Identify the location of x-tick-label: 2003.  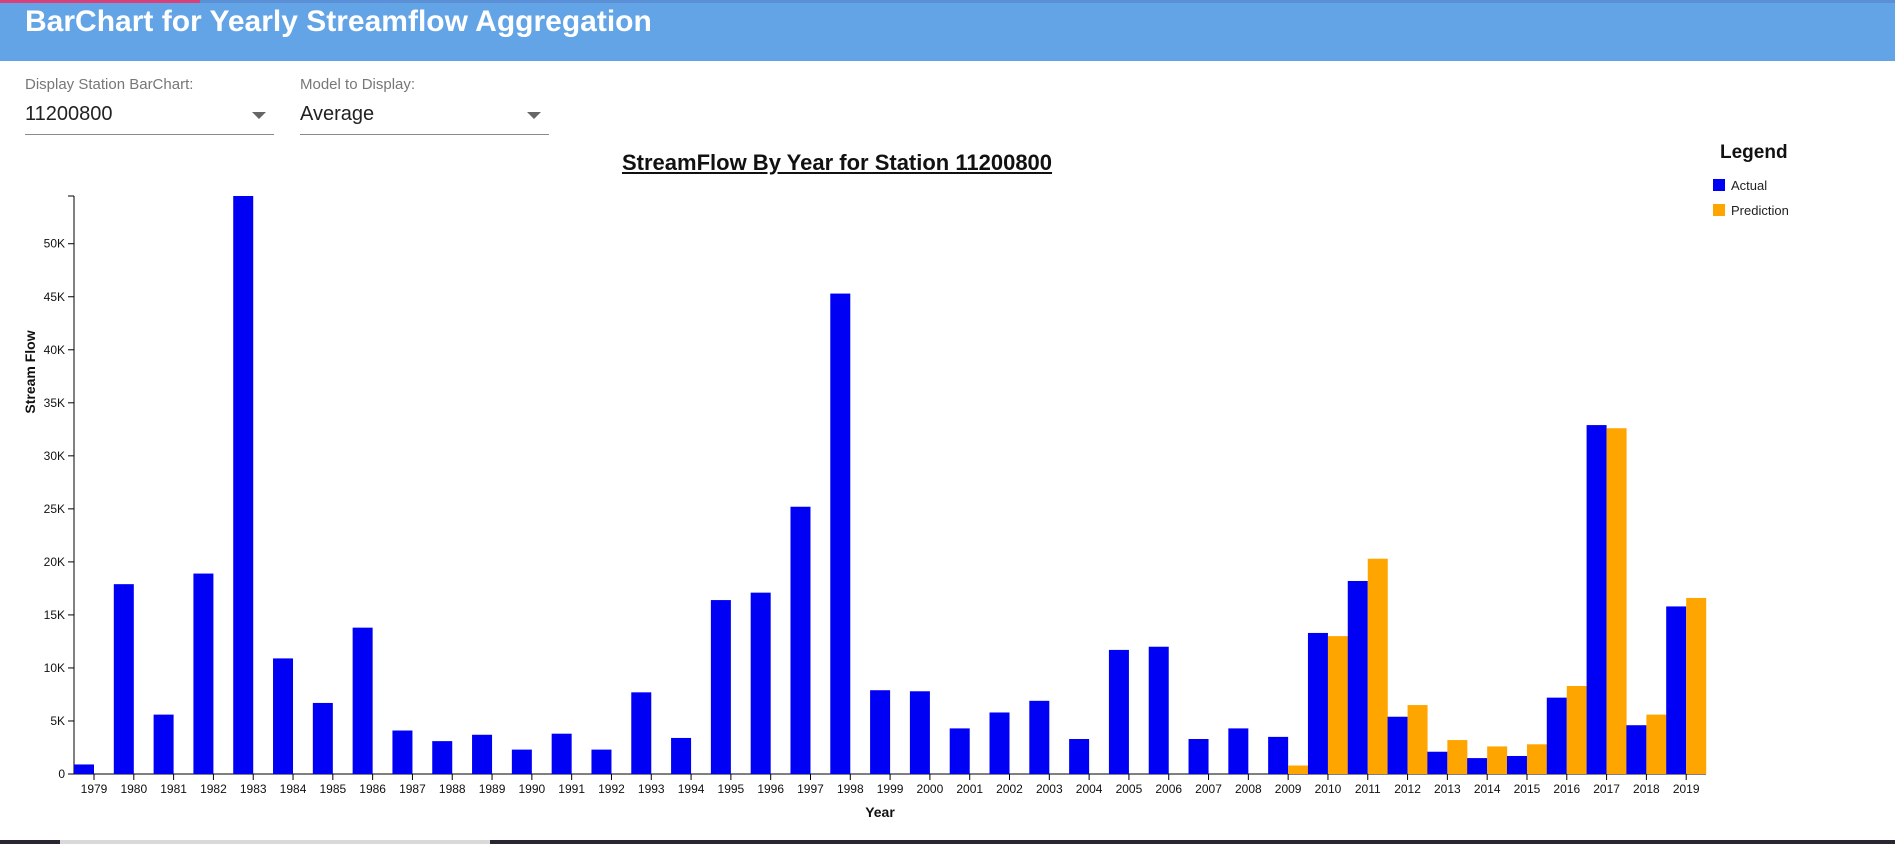
(1049, 789).